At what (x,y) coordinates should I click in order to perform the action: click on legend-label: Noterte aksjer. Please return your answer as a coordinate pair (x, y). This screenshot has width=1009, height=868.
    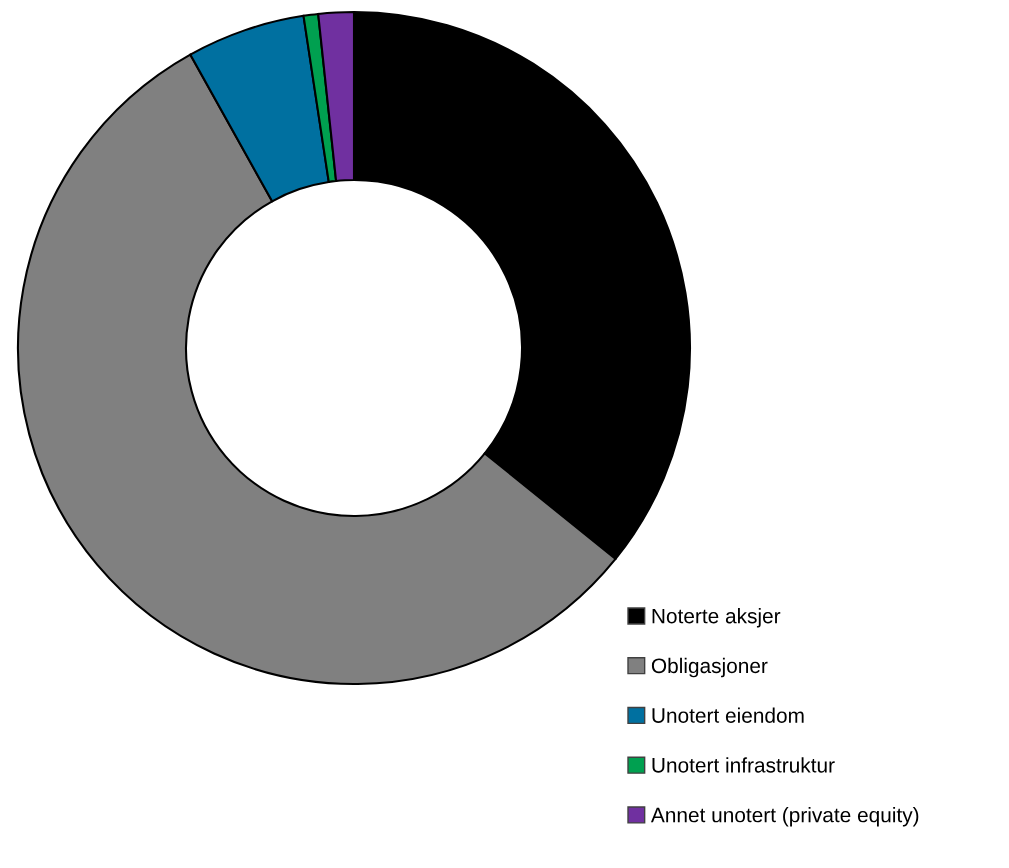
    Looking at the image, I should click on (716, 618).